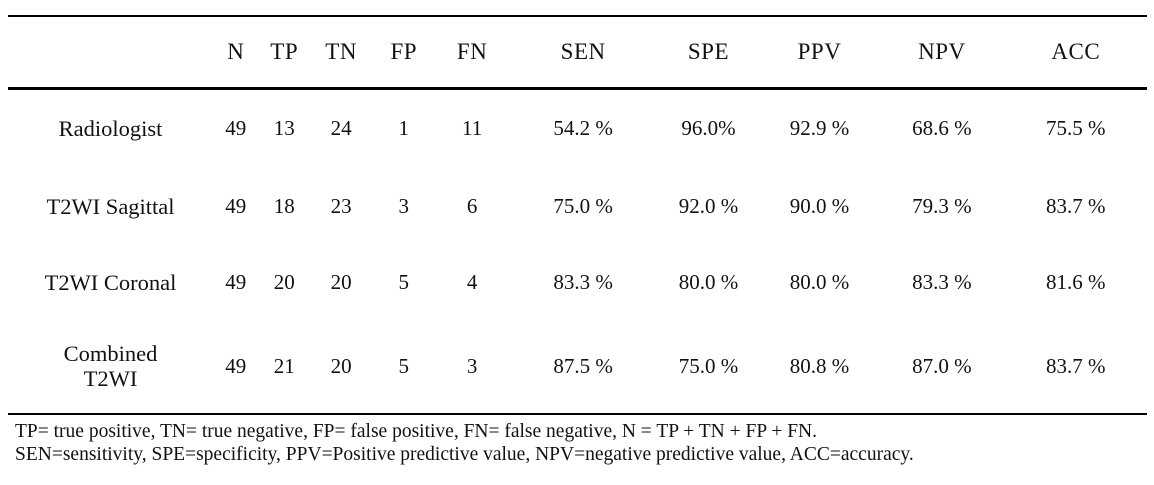 The image size is (1154, 485). I want to click on cell-npv: 68.6 %, so click(942, 128).